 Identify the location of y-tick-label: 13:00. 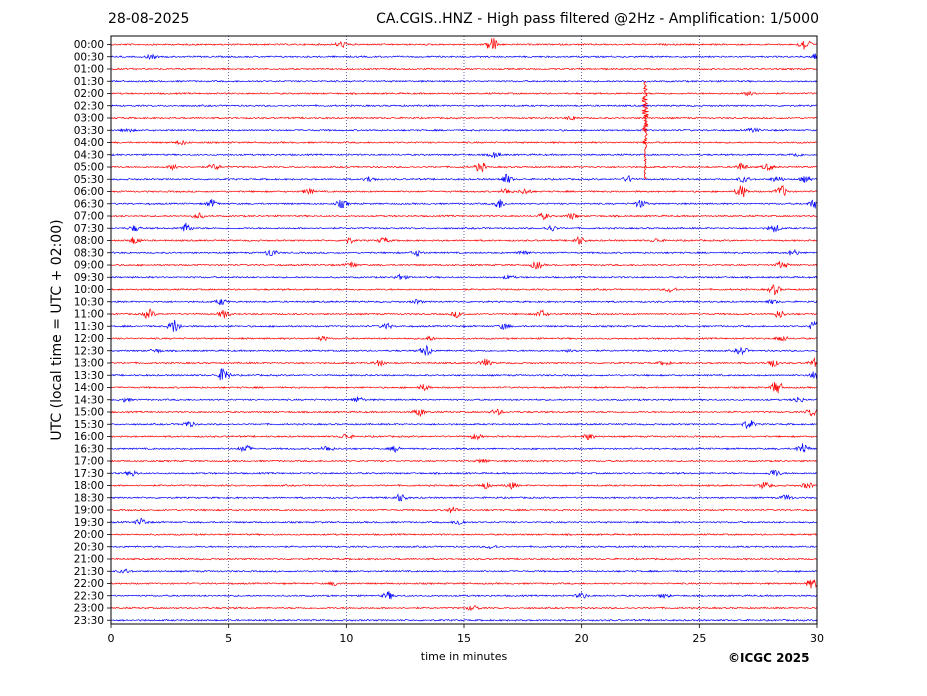
(89, 364).